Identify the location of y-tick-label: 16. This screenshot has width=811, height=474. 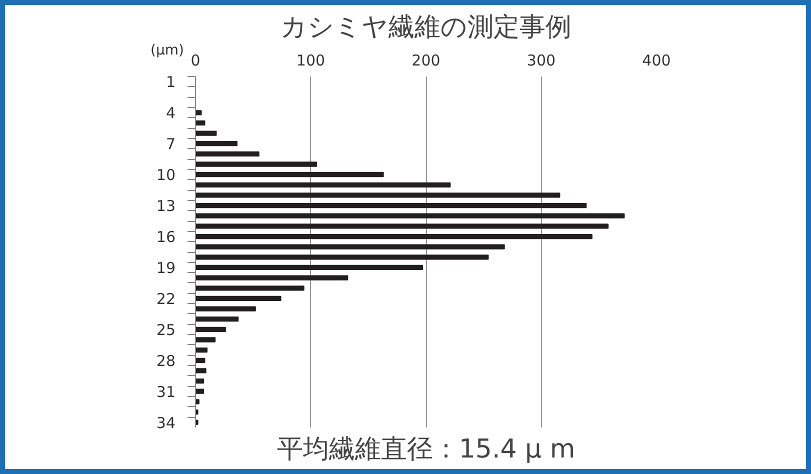
(166, 237).